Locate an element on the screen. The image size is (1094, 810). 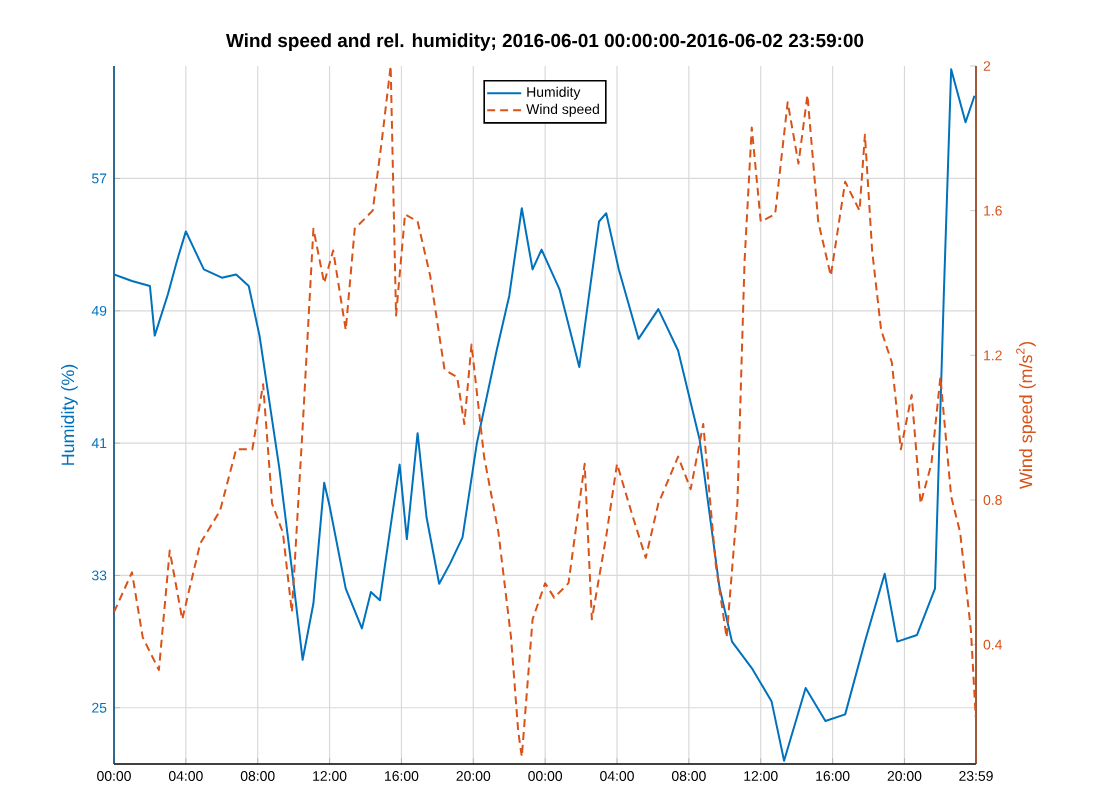
chart-title: Wind speed and rel. humidity; 2016-06-01 00:00:00-2016-06-02 23:59:00 is located at coordinates (544, 42).